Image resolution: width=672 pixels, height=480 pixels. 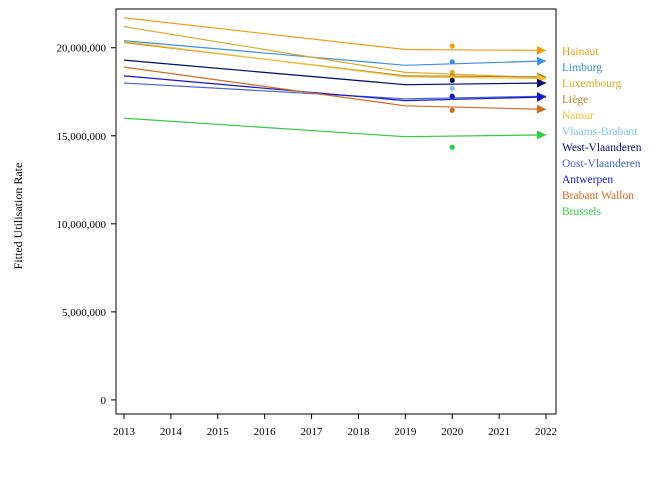 What do you see at coordinates (580, 52) in the screenshot?
I see `legend-label-hainaut: Hainaut` at bounding box center [580, 52].